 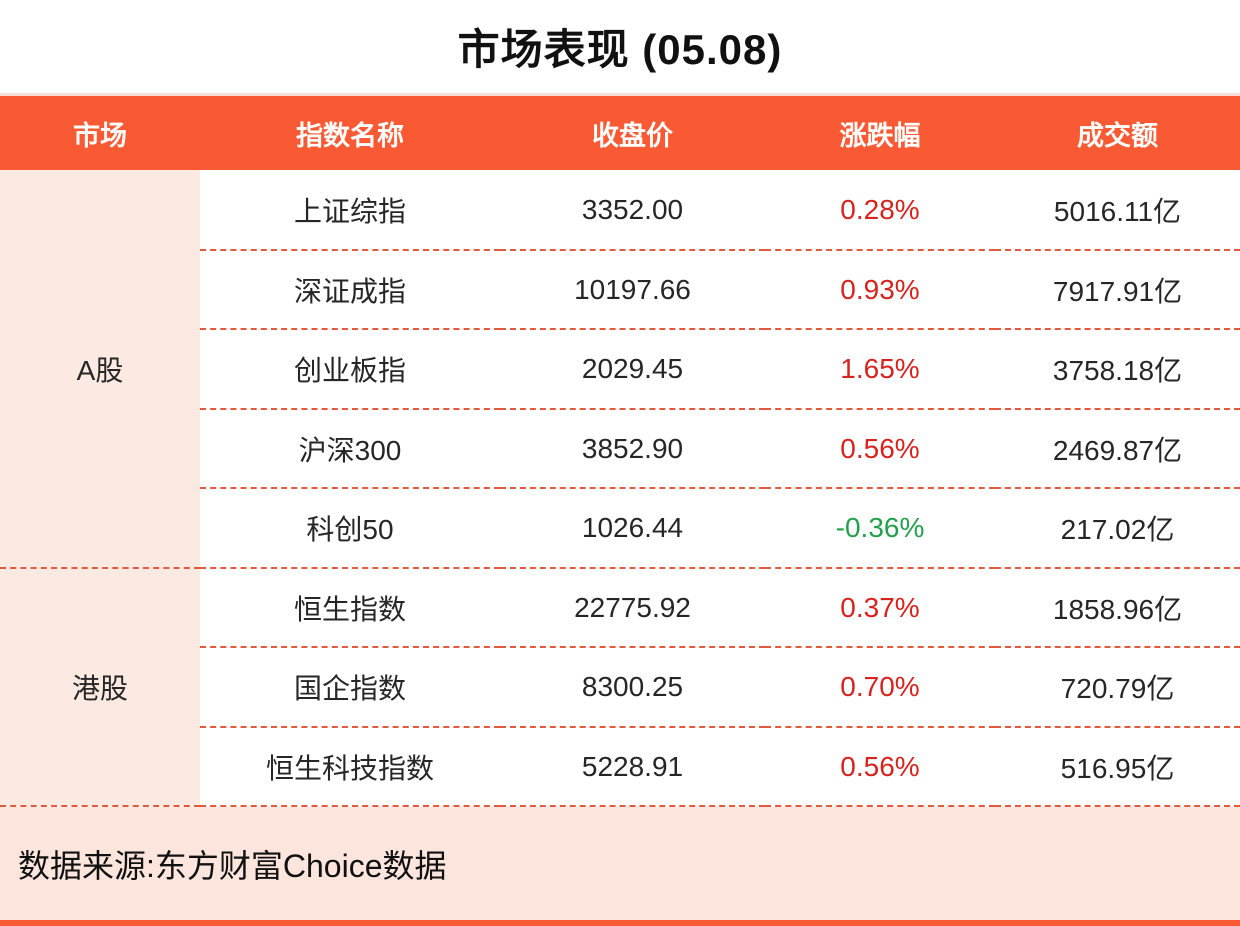 I want to click on close-price: 3852.90, so click(x=632, y=449).